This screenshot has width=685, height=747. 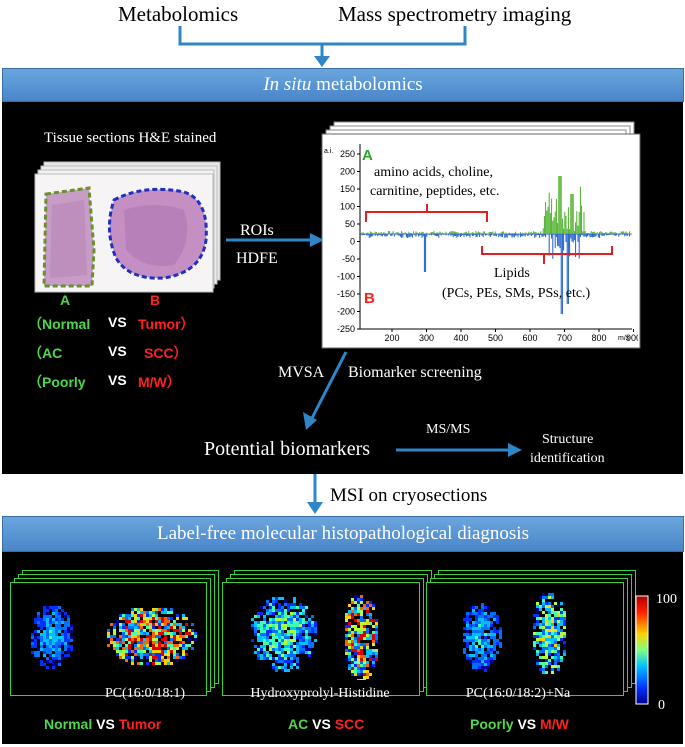 I want to click on msi-images, so click(x=298, y=636).